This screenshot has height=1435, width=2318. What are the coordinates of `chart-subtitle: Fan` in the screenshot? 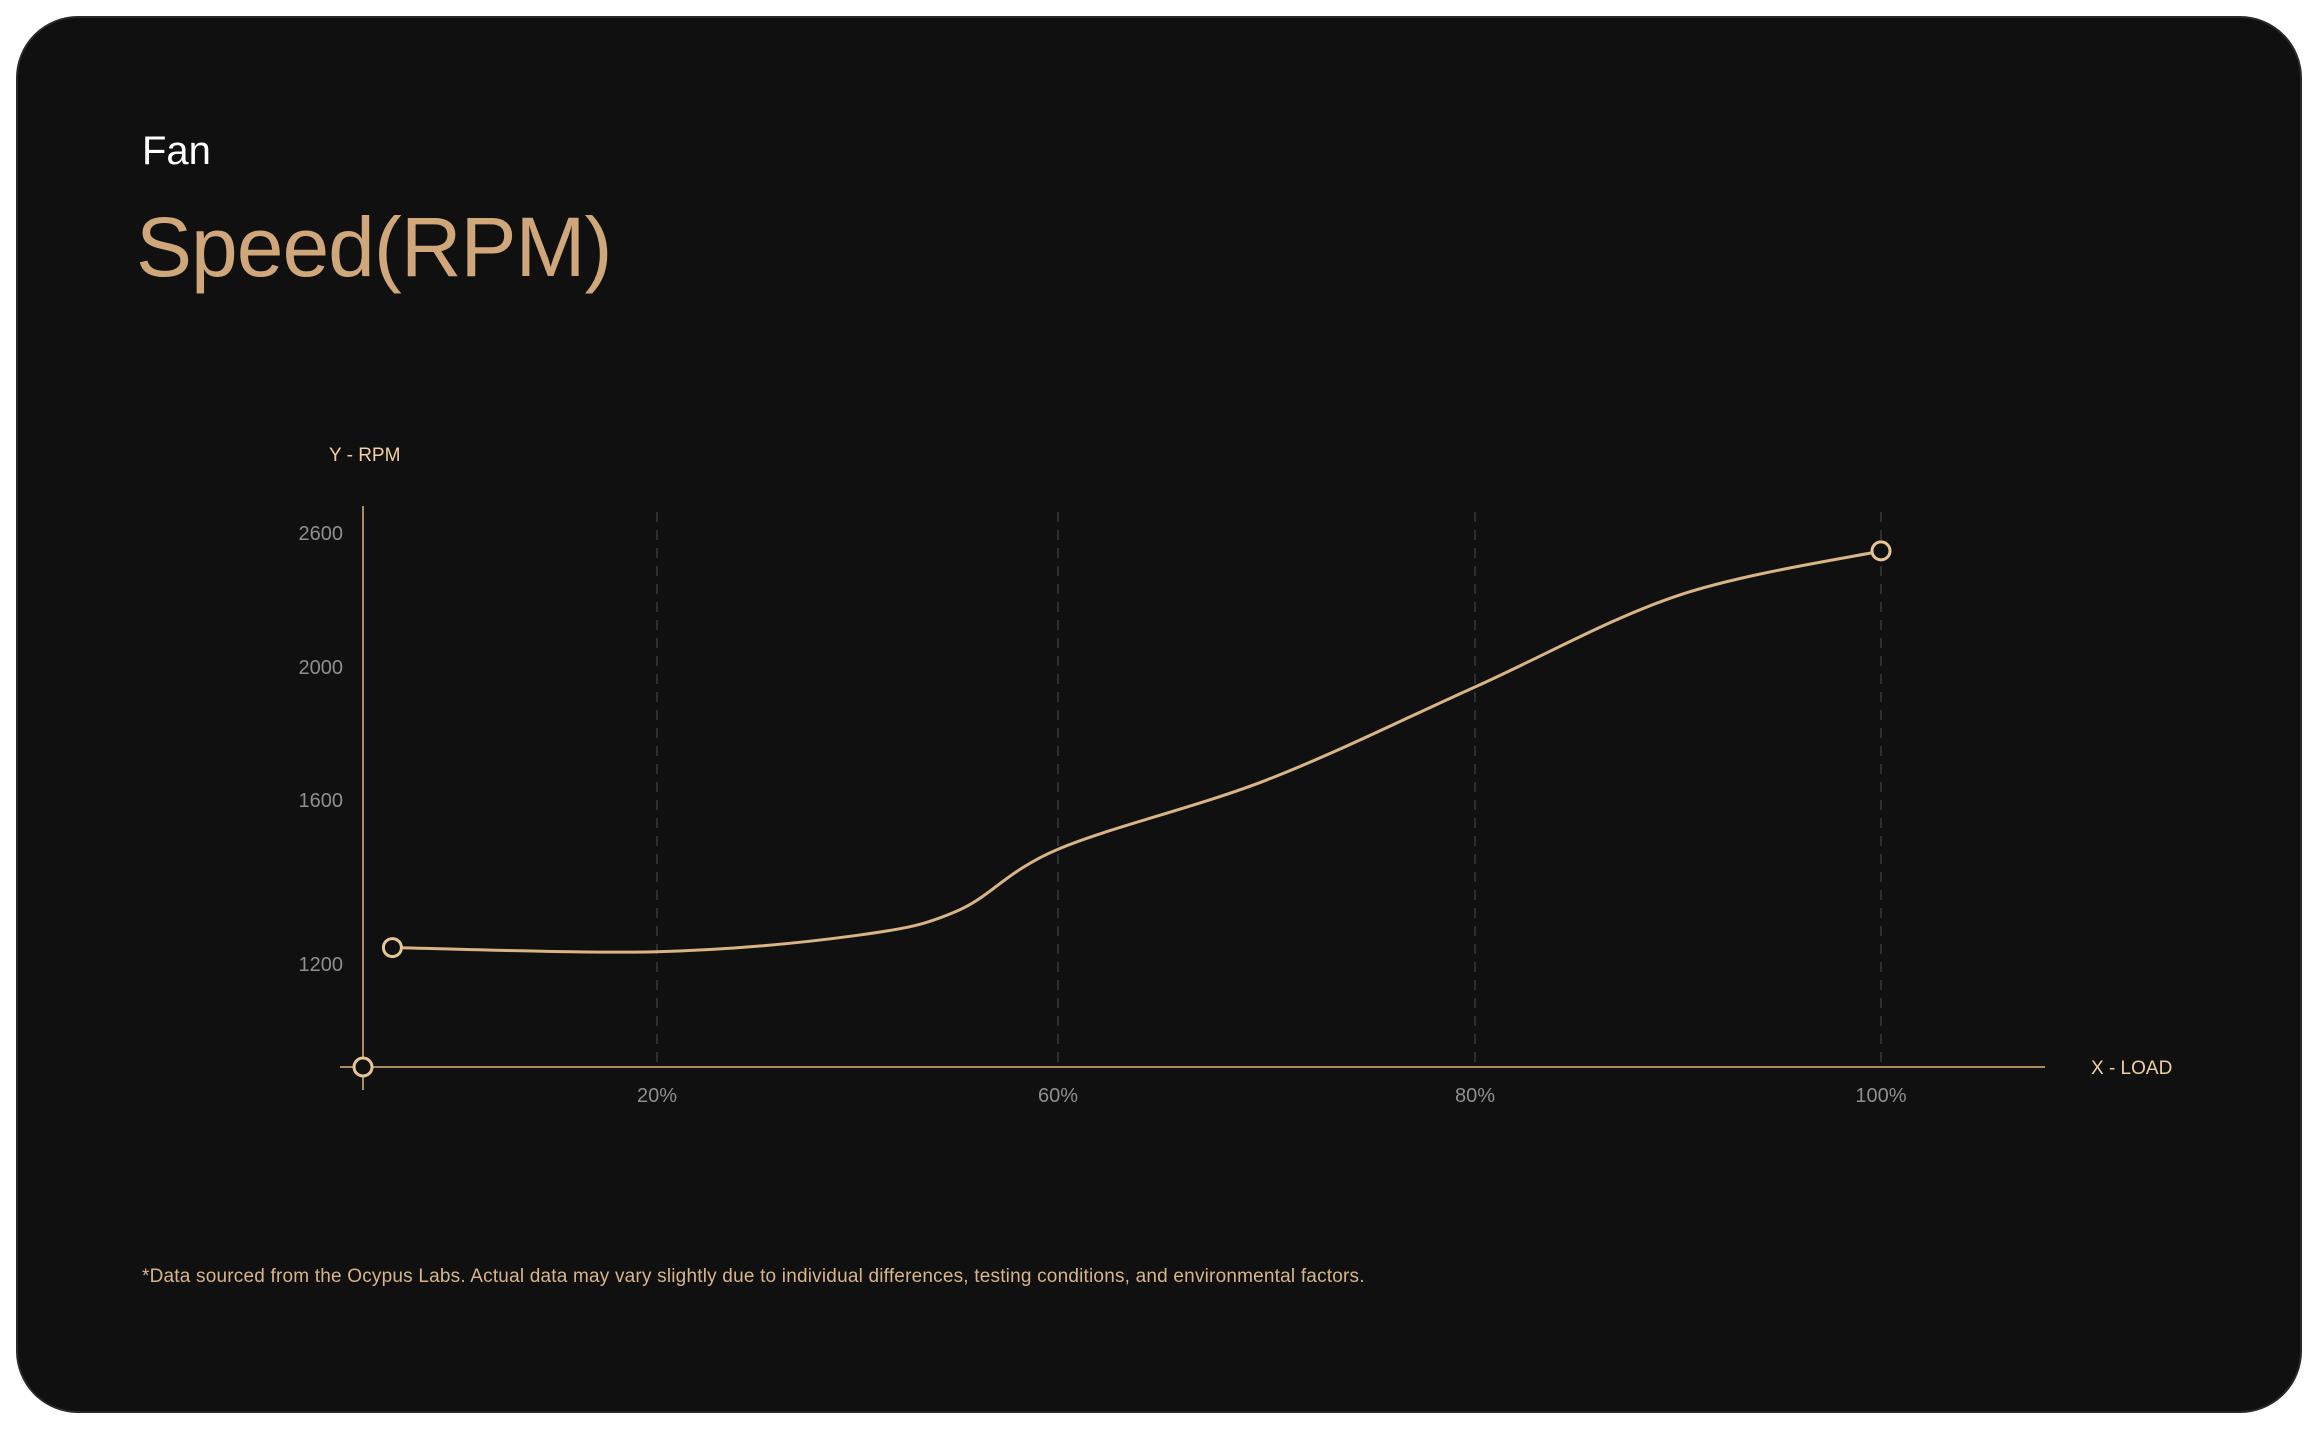 It's located at (176, 151).